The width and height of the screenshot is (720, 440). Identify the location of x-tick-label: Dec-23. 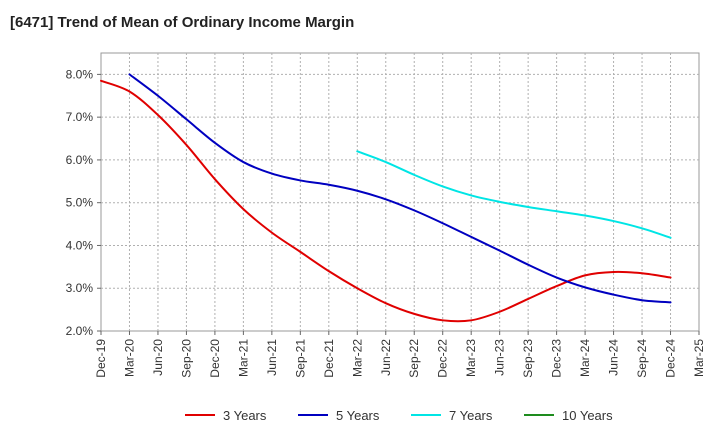
(557, 358).